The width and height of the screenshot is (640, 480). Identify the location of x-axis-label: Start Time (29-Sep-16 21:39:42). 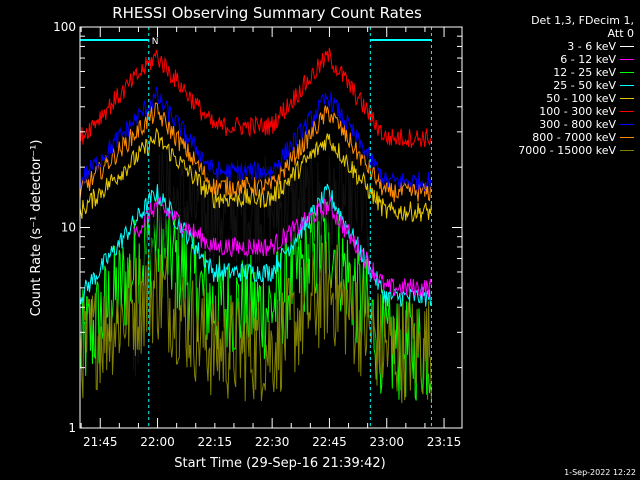
(279, 463).